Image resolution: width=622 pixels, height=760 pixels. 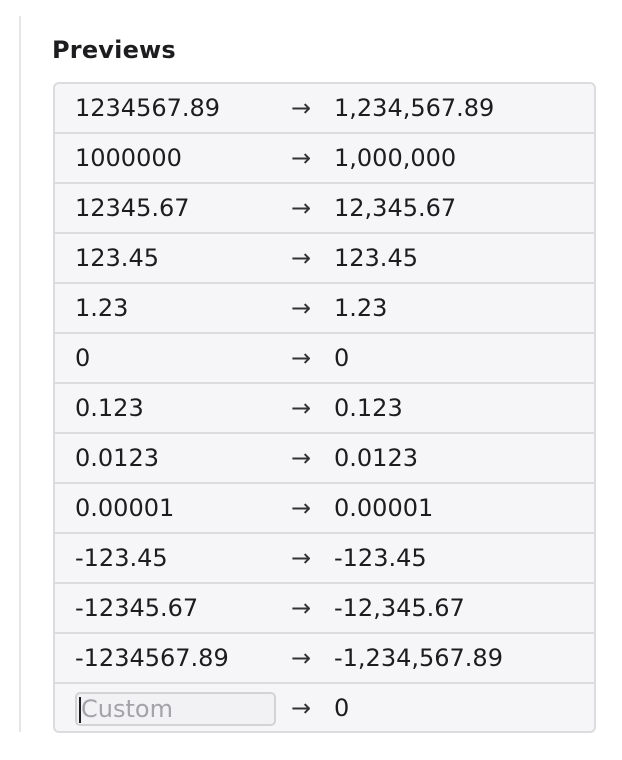 What do you see at coordinates (175, 709) in the screenshot?
I see `custom-value-input` at bounding box center [175, 709].